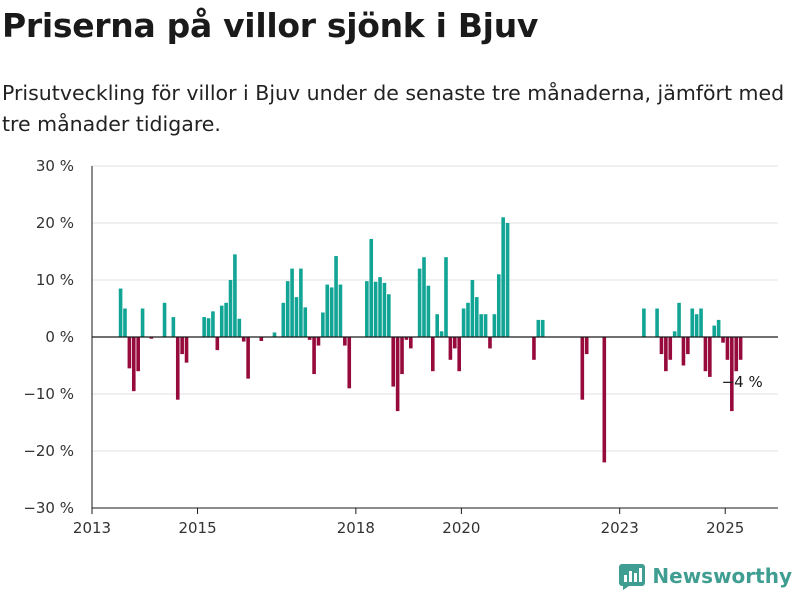 This screenshot has width=800, height=600. What do you see at coordinates (55, 166) in the screenshot?
I see `y-tick-label: 30 %` at bounding box center [55, 166].